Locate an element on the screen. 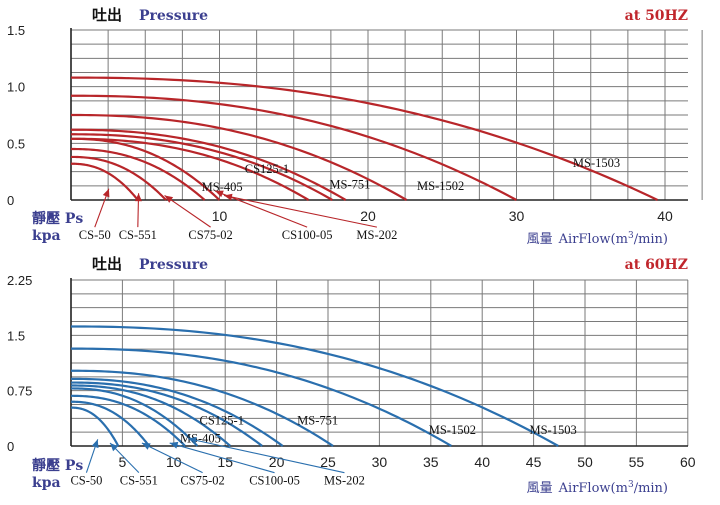  chart-60hz-ylabel: 靜壓 Ps is located at coordinates (57, 465).